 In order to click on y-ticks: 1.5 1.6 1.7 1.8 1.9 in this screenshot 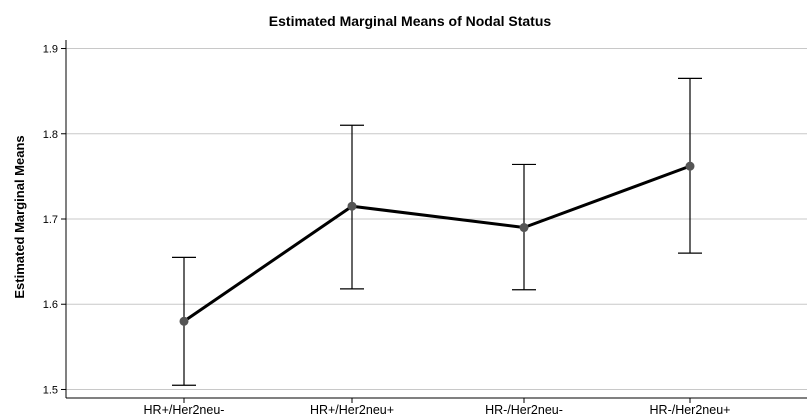, I will do `click(54, 220)`.